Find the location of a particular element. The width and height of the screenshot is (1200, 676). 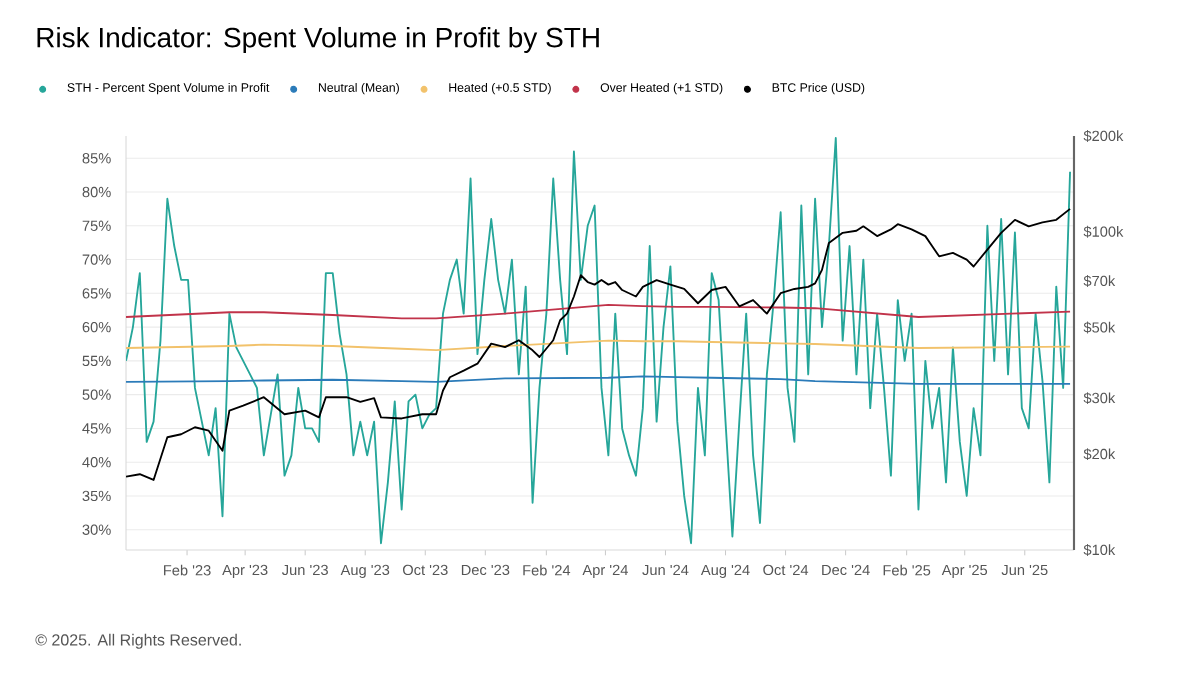

line-series is located at coordinates (598, 311).